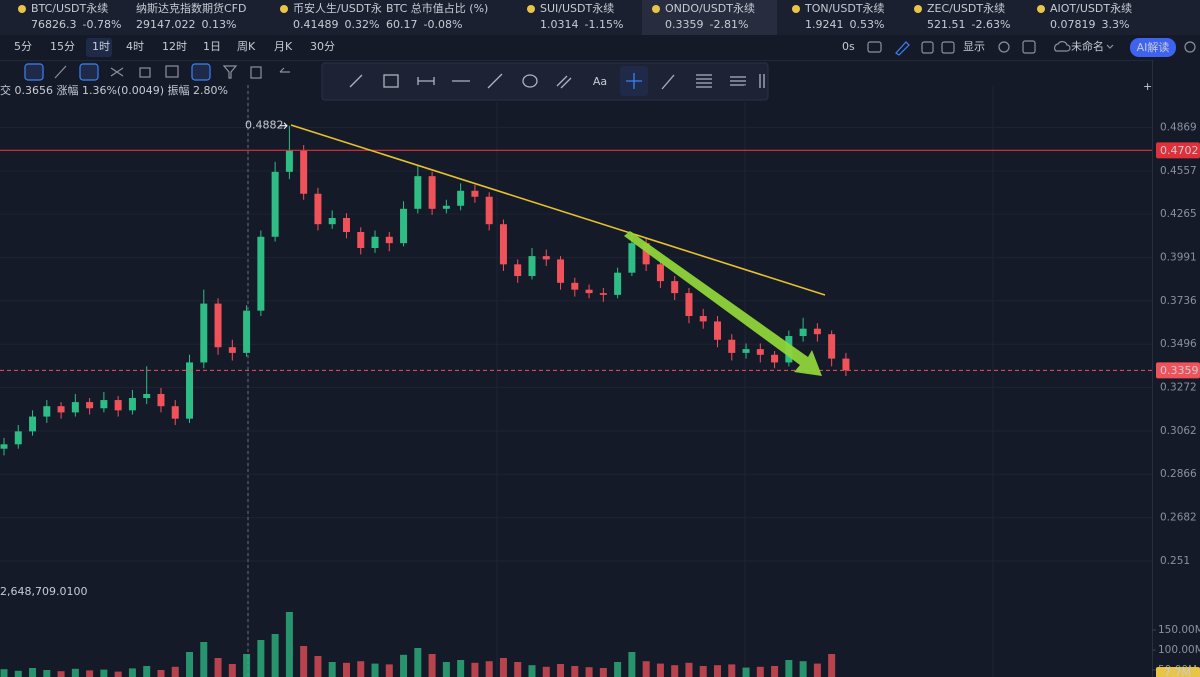  What do you see at coordinates (1178, 301) in the screenshot?
I see `y-tick-label: 0.3736` at bounding box center [1178, 301].